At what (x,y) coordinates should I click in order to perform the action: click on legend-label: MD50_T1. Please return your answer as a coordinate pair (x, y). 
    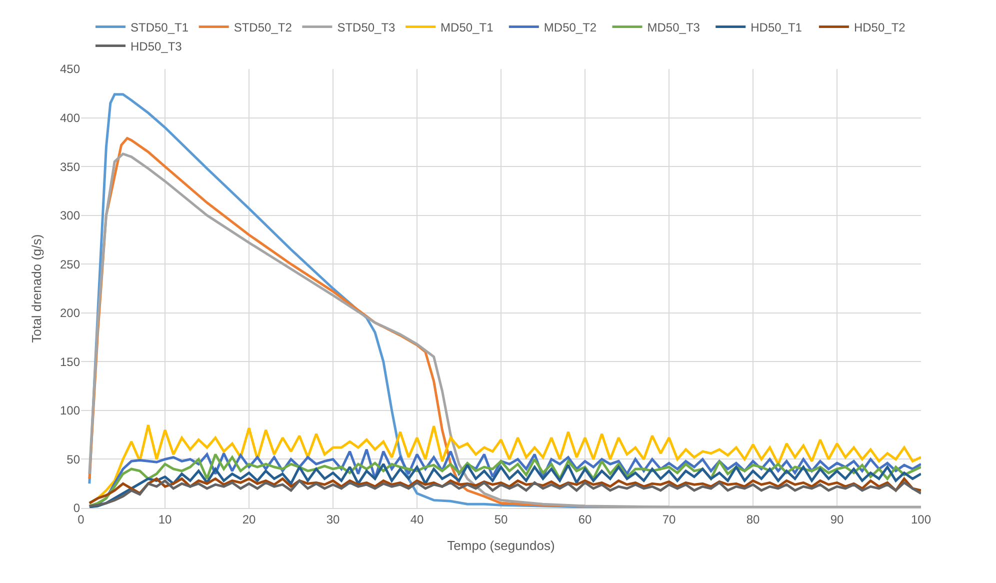
    Looking at the image, I should click on (467, 27).